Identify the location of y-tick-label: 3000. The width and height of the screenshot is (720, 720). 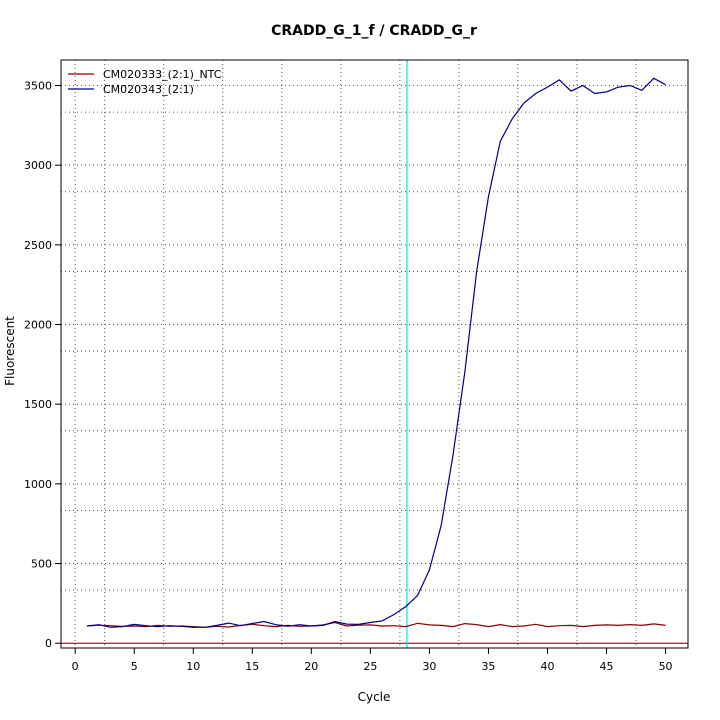
(38, 165).